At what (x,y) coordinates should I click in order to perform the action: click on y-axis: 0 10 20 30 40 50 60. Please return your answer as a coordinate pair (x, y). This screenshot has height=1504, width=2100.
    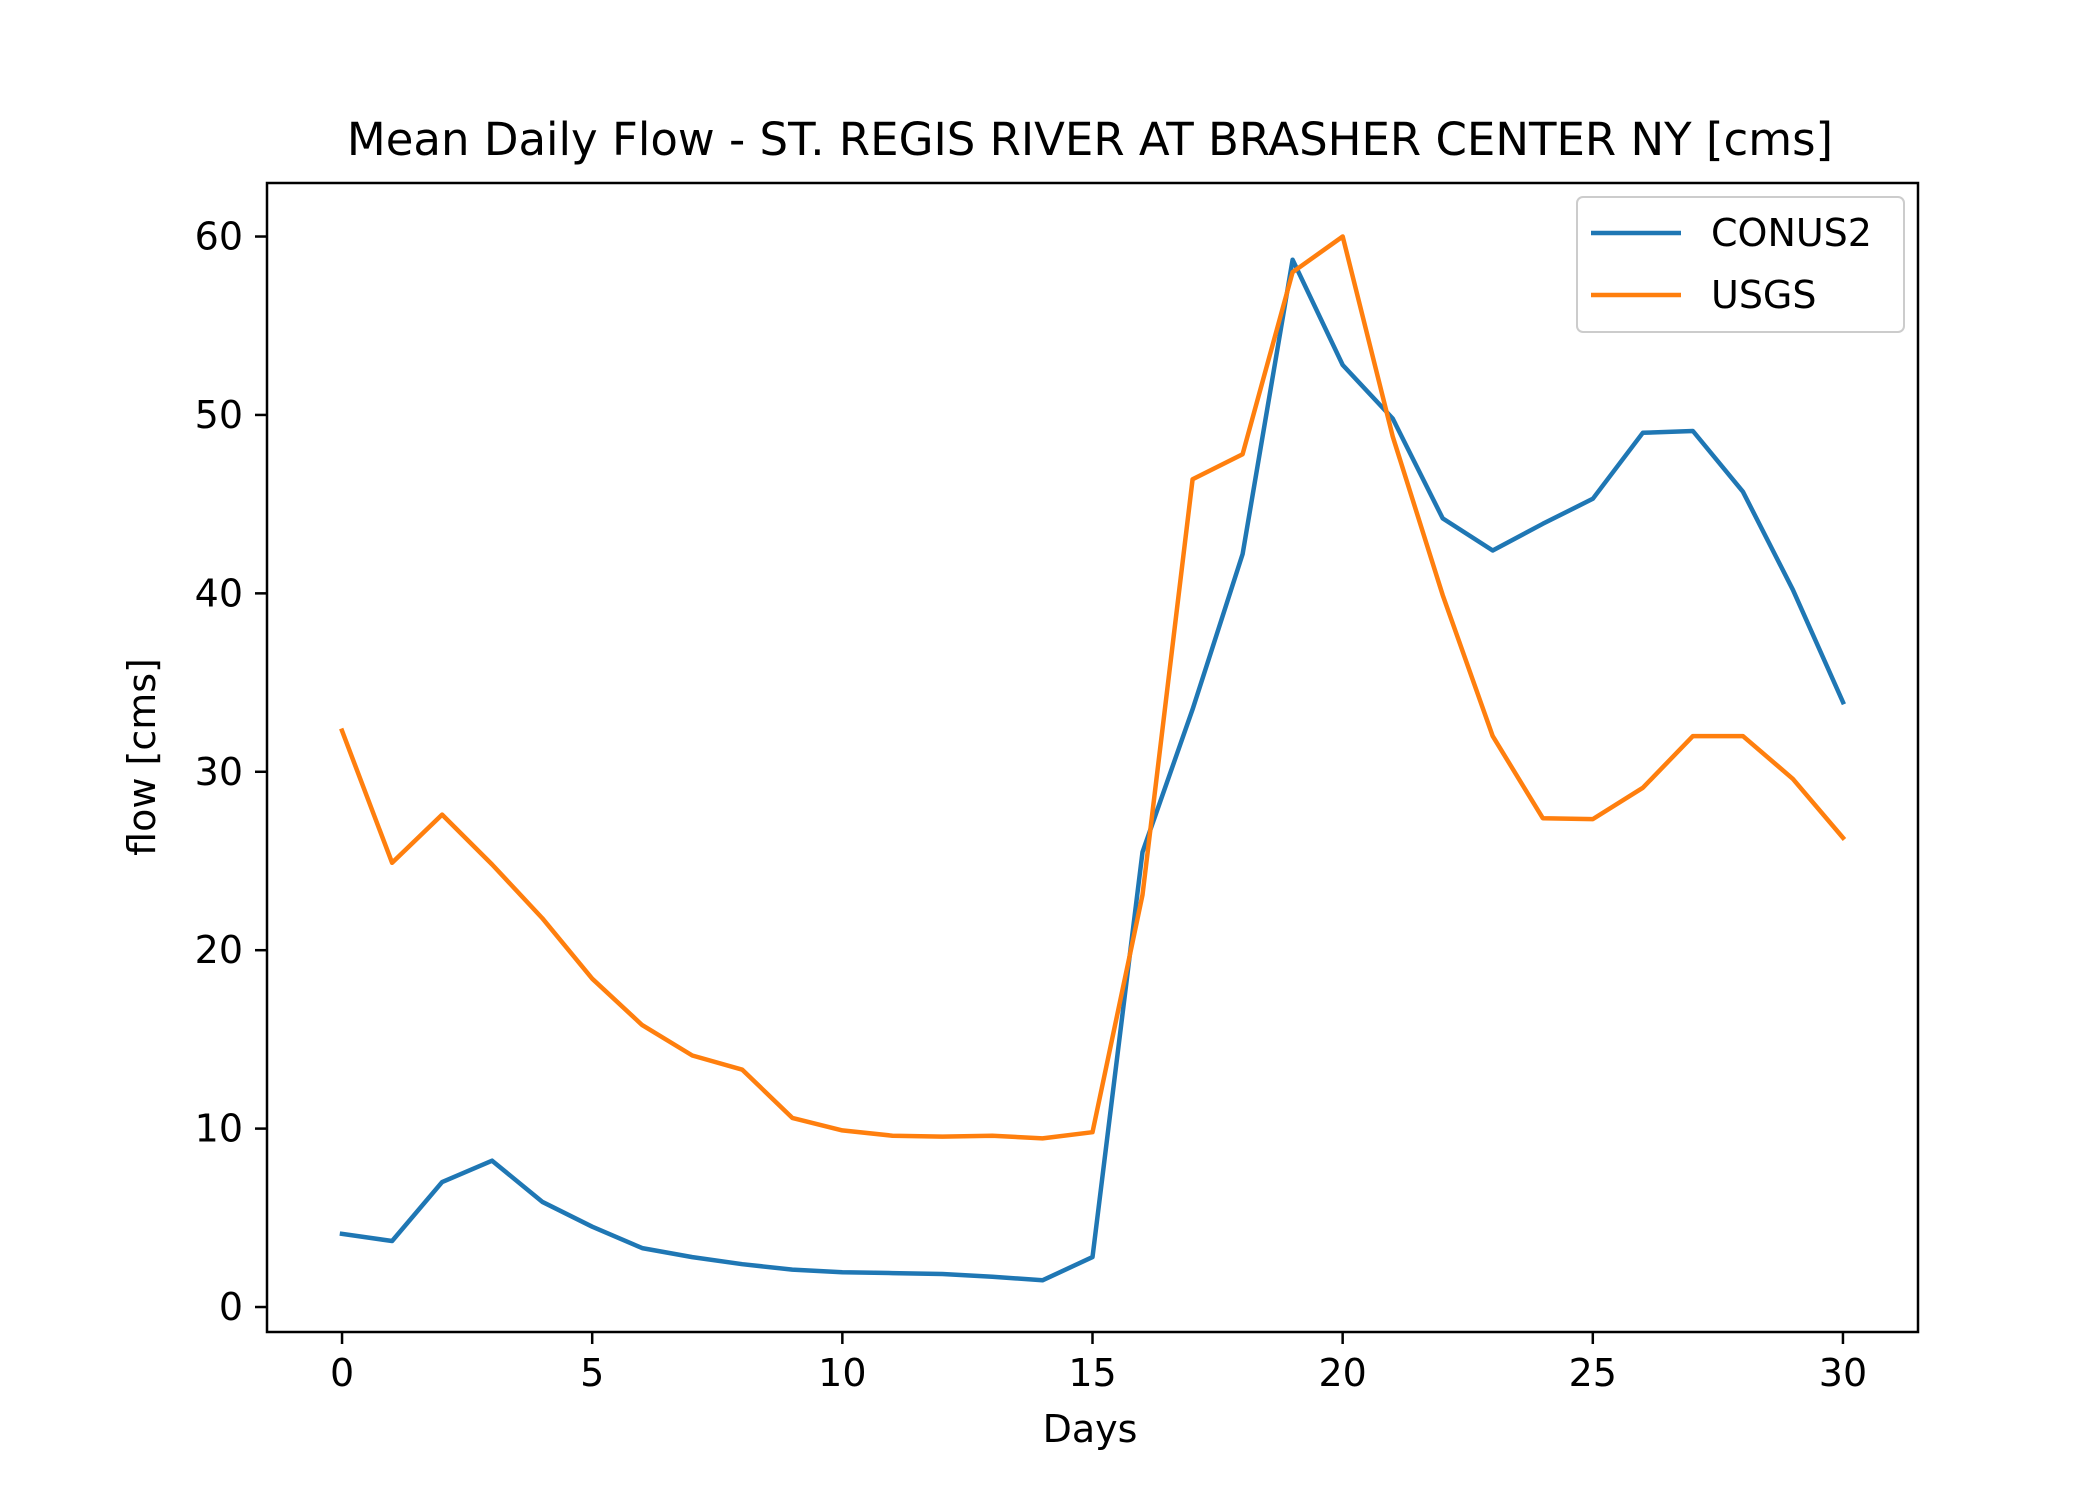
    Looking at the image, I should click on (231, 772).